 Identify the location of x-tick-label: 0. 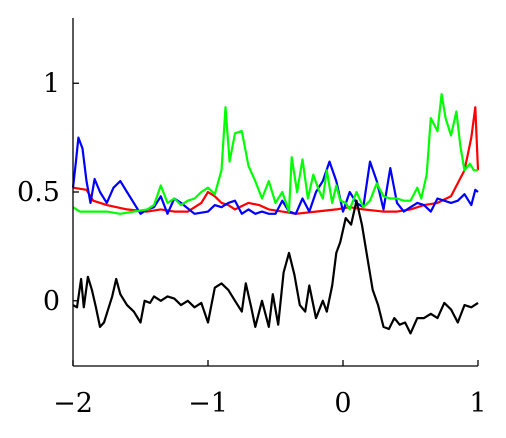
(342, 403).